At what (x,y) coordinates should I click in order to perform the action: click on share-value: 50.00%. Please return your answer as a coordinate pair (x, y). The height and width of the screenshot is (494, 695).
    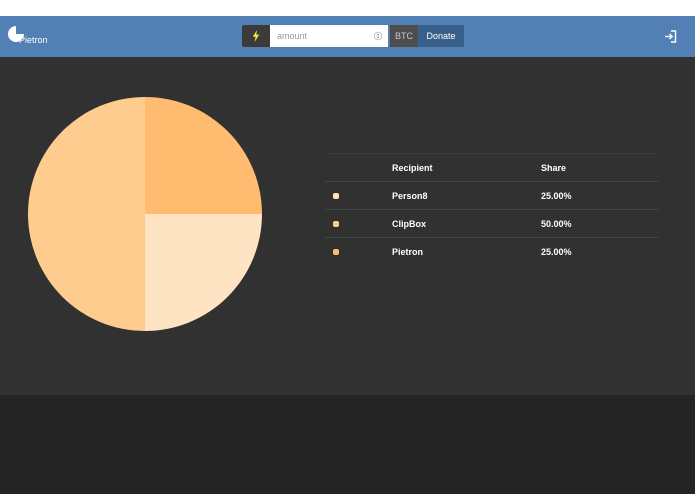
    Looking at the image, I should click on (556, 224).